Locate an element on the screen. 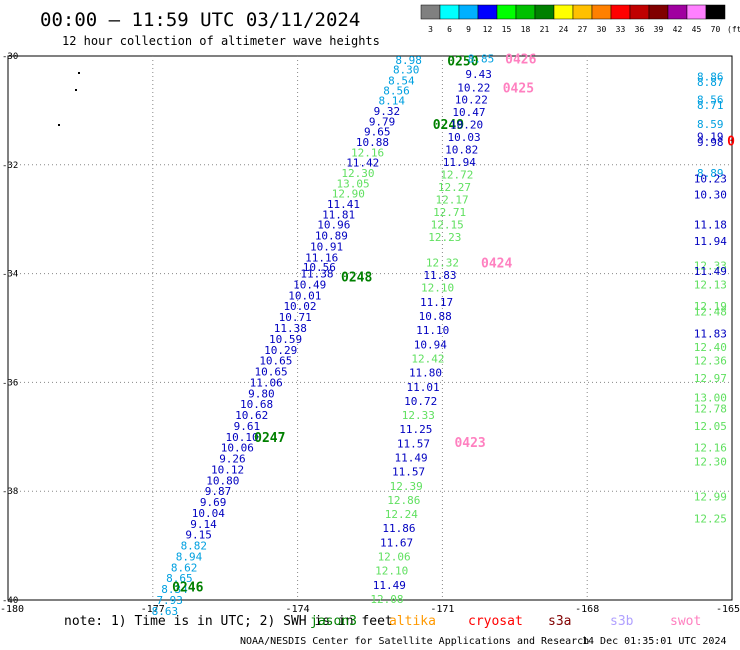 Image resolution: width=740 pixels, height=650 pixels. wave-height-point: 10.62 is located at coordinates (251, 415).